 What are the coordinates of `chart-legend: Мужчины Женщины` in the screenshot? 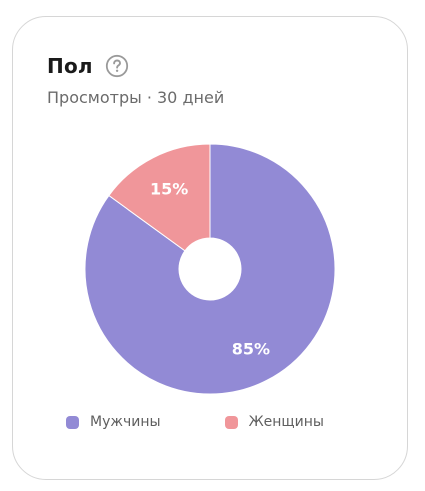 It's located at (195, 422).